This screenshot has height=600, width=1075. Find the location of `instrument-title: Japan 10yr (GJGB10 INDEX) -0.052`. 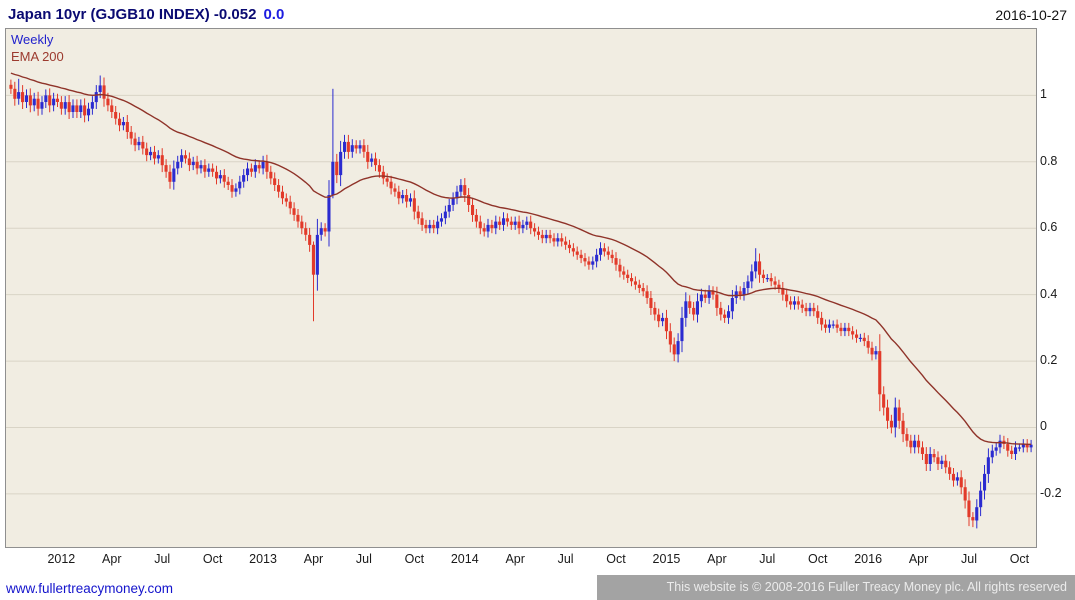

instrument-title: Japan 10yr (GJGB10 INDEX) -0.052 is located at coordinates (132, 14).